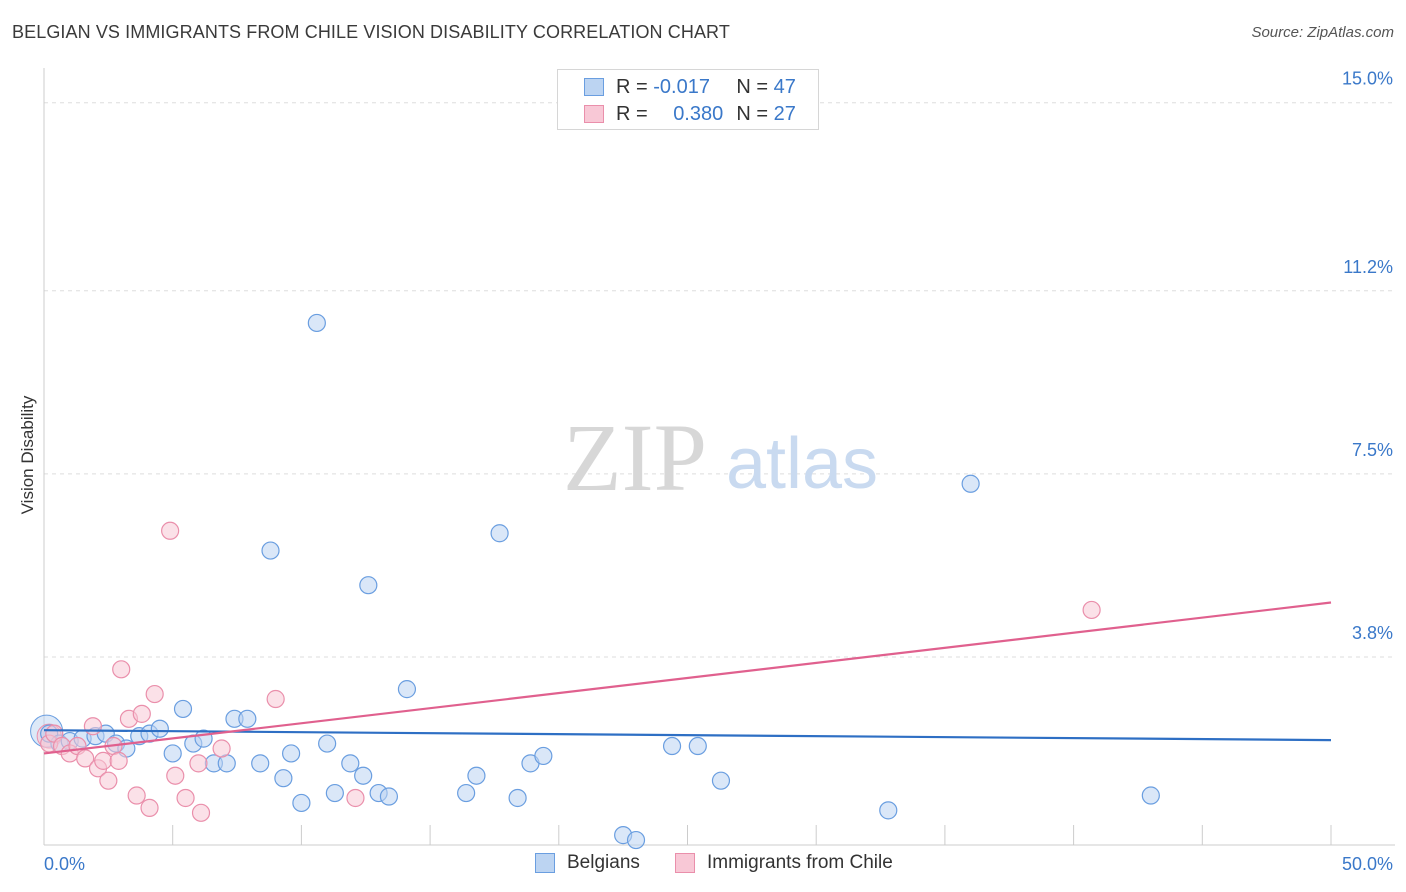  I want to click on source-label: Source: ZipAtlas.com, so click(1322, 32).